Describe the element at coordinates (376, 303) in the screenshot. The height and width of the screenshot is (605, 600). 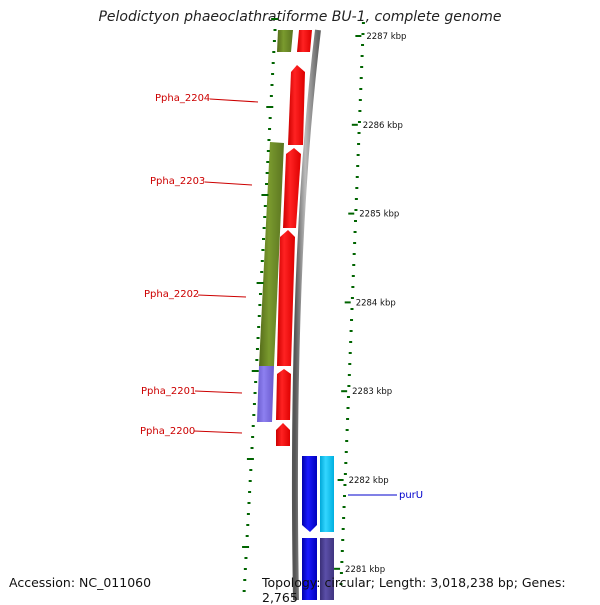
I see `scale-tick-label: 2284 kbp` at that location.